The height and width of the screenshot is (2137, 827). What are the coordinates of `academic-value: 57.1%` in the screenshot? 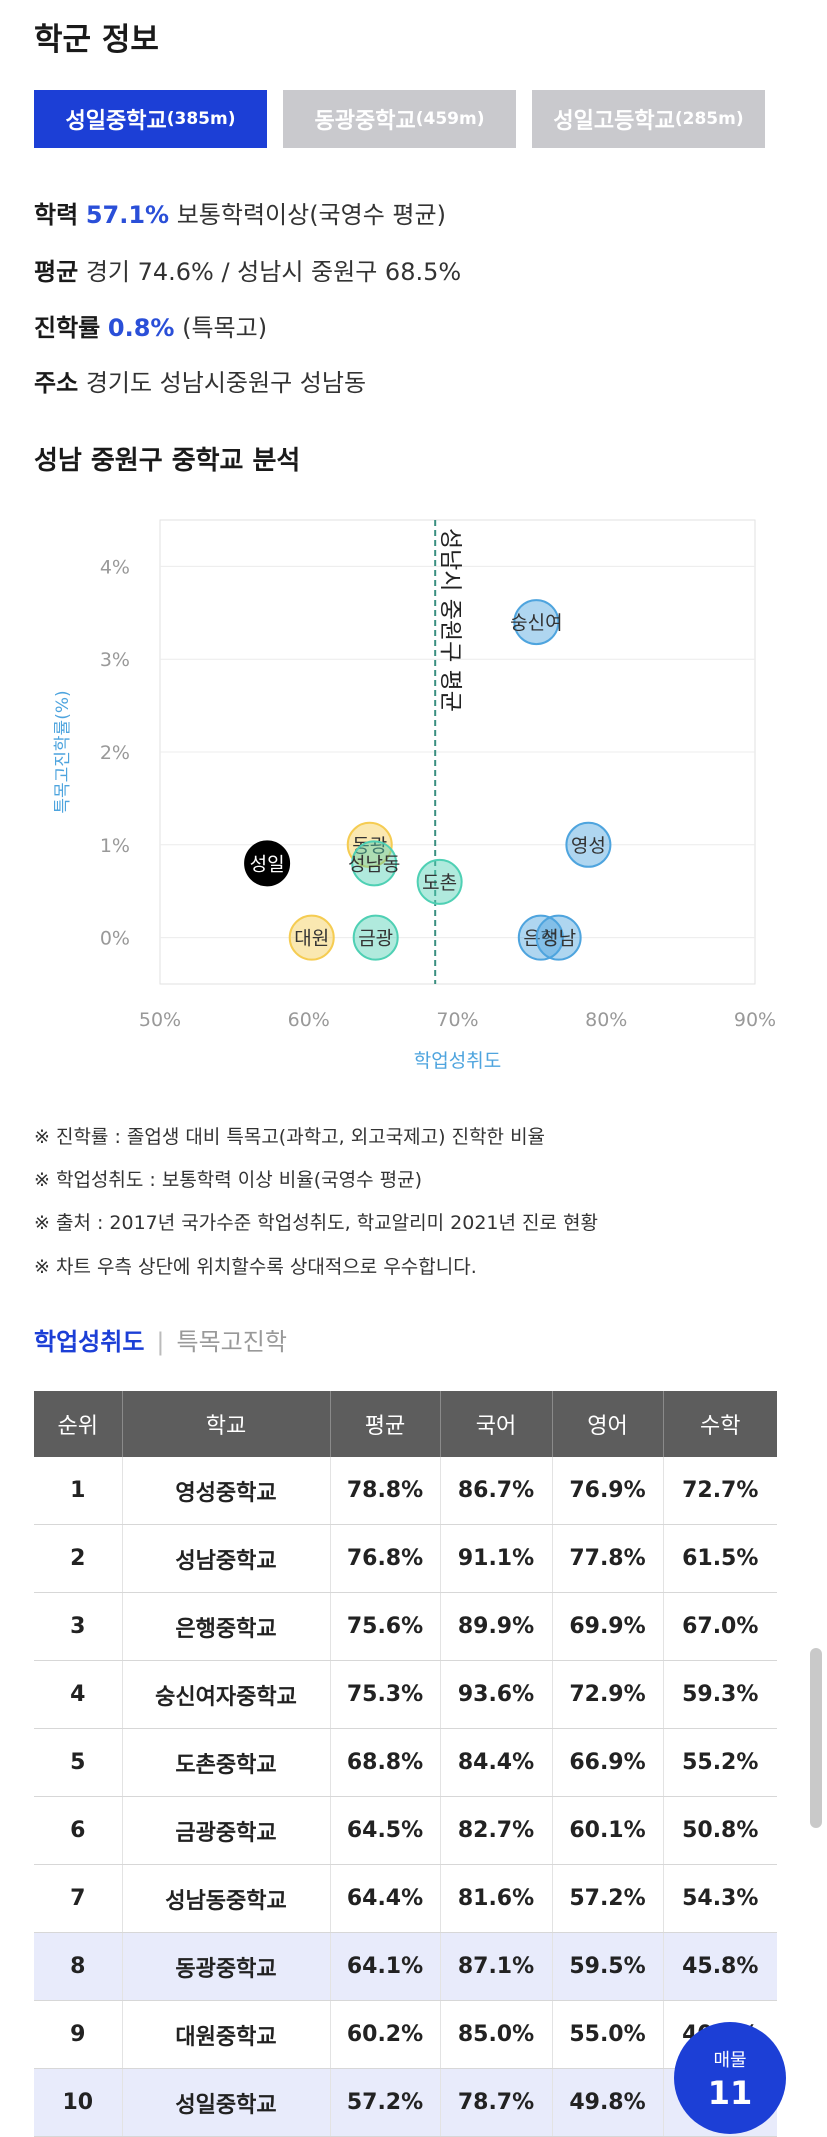 It's located at (127, 215).